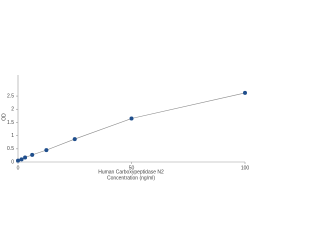 The width and height of the screenshot is (320, 250). Describe the element at coordinates (10, 96) in the screenshot. I see `y-tick-label: 2.5` at that location.